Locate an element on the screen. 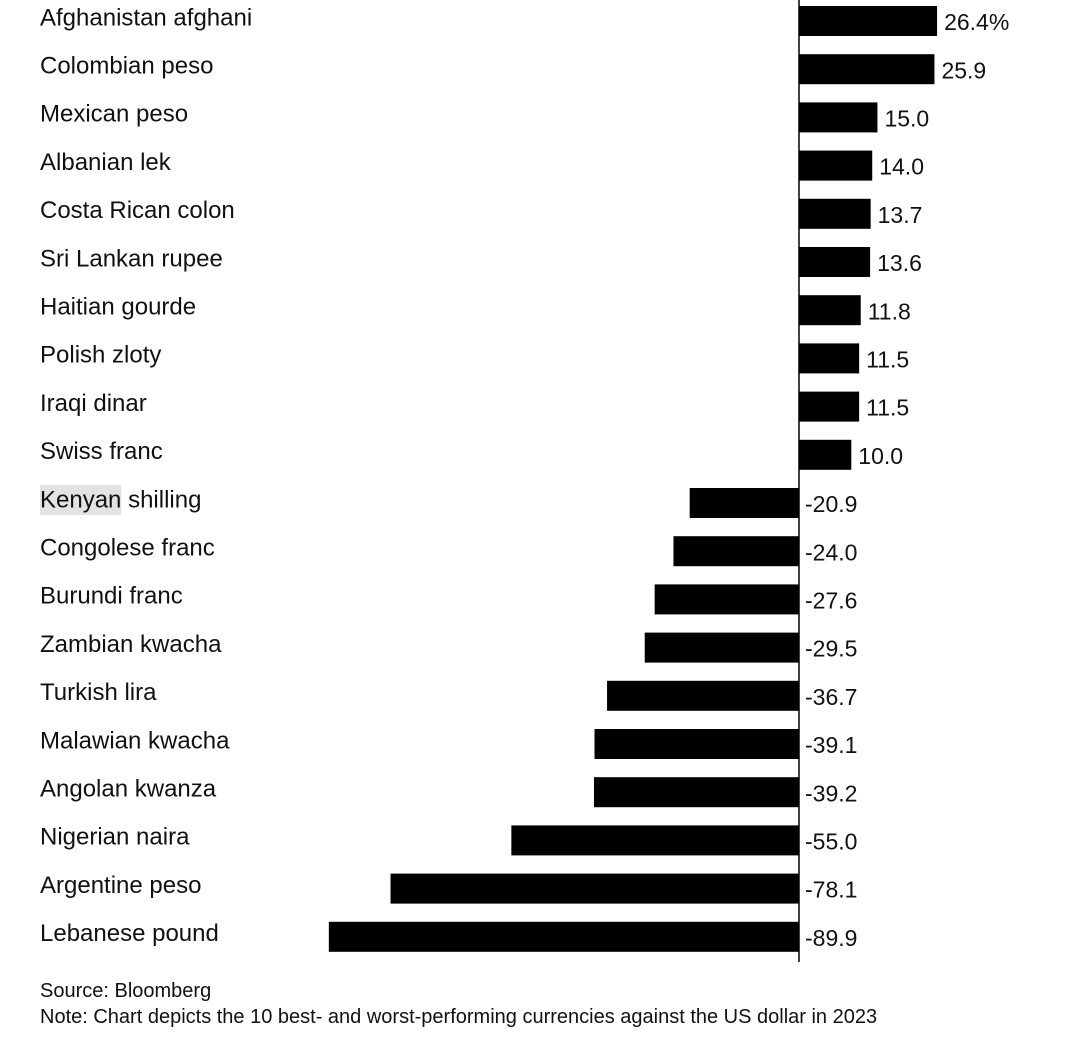  value-label-swiss-franc: 10.0 is located at coordinates (880, 456).